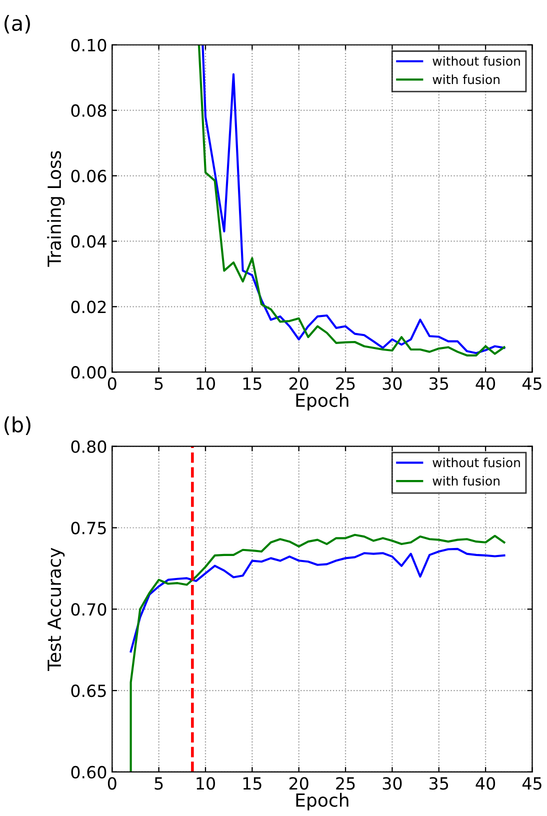 The image size is (547, 816). Describe the element at coordinates (88, 45) in the screenshot. I see `y-tick-label: 0.10` at that location.